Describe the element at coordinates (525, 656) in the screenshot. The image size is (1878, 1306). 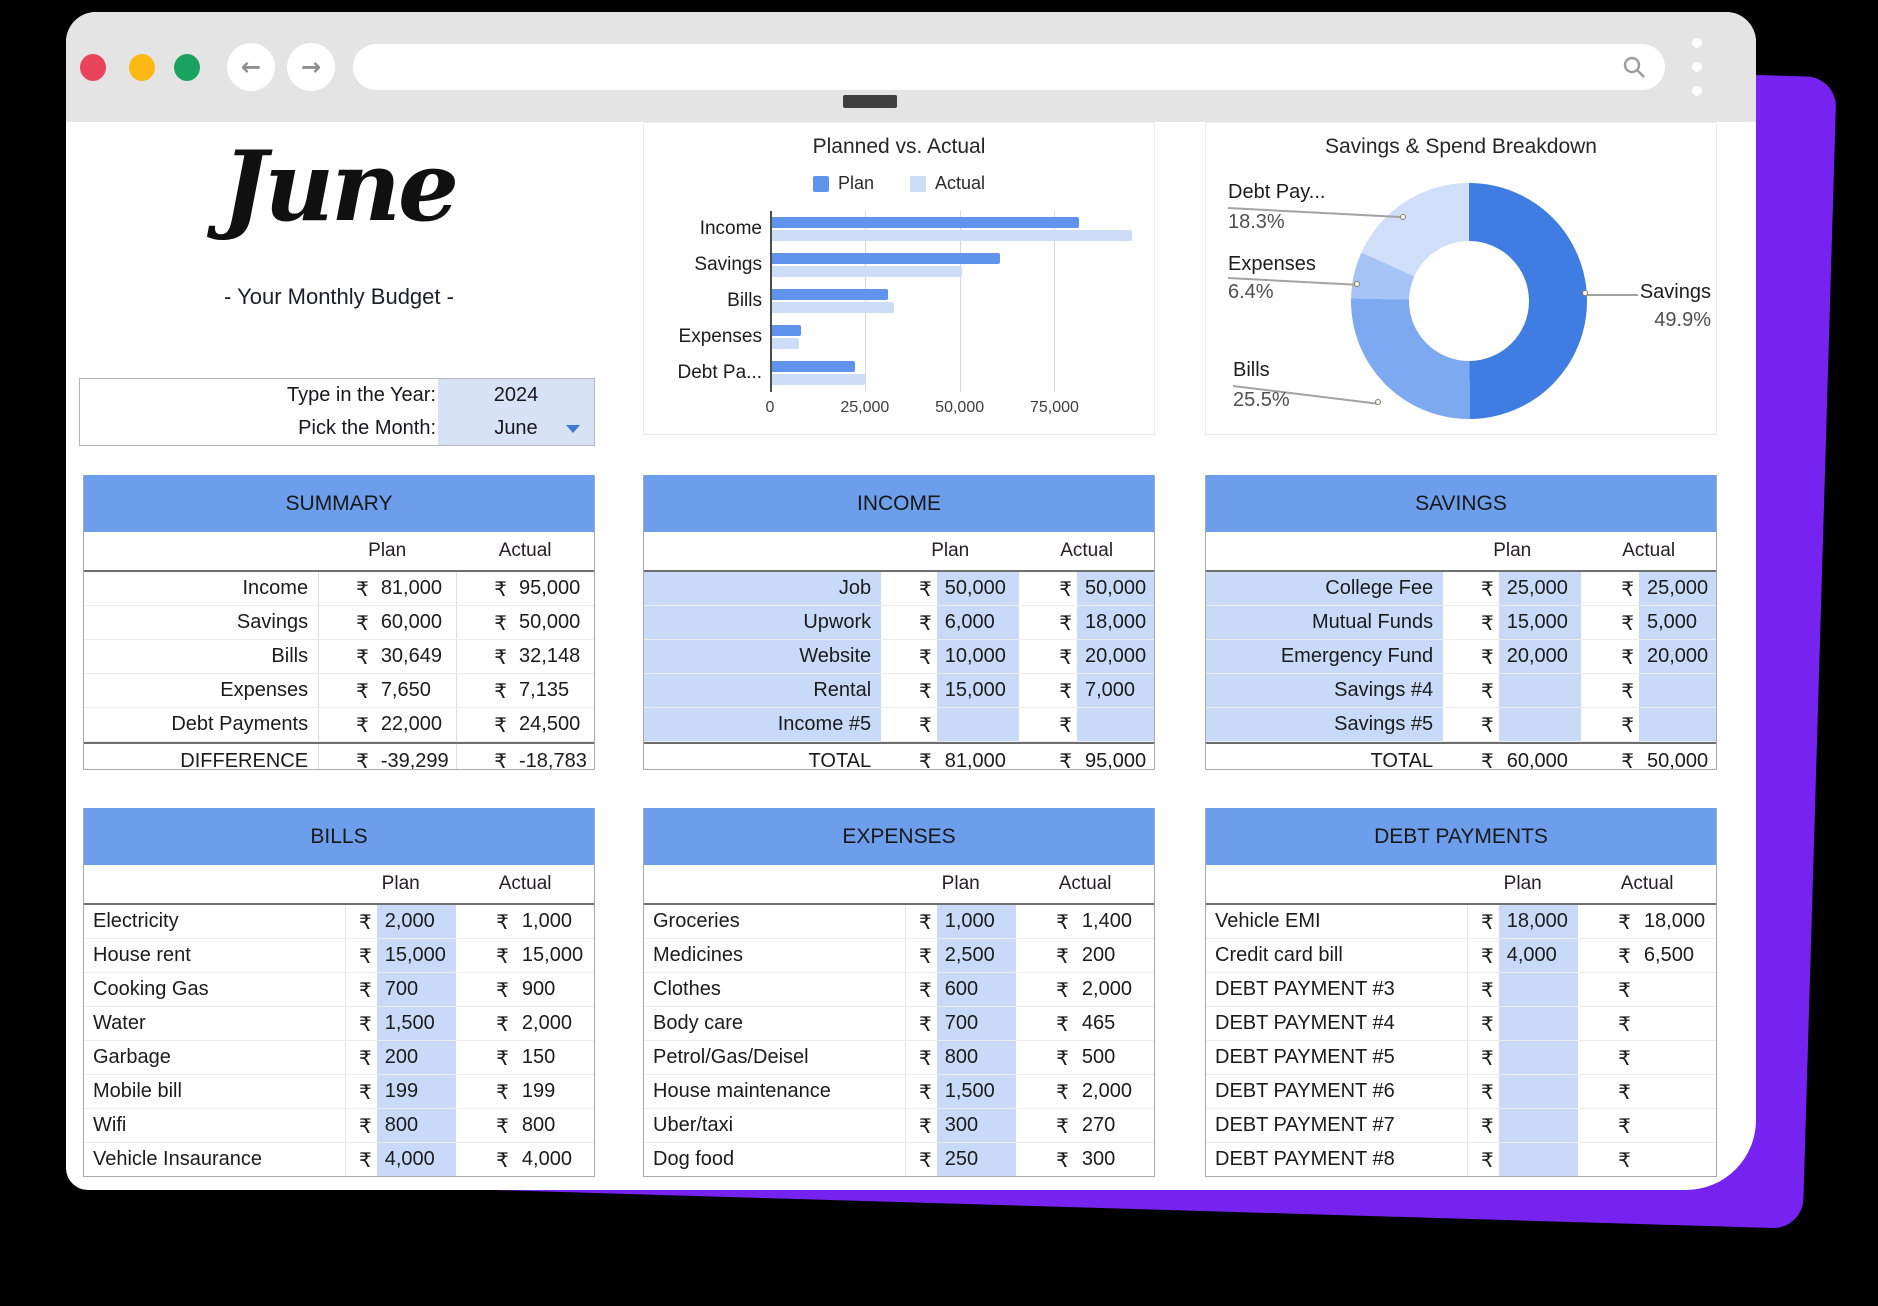
I see `cell-actual: ₹32,148` at that location.